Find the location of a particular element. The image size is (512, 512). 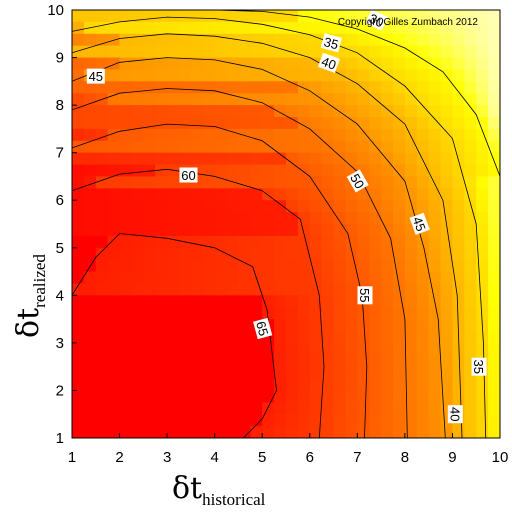

contour-label-text: 35 is located at coordinates (478, 366).